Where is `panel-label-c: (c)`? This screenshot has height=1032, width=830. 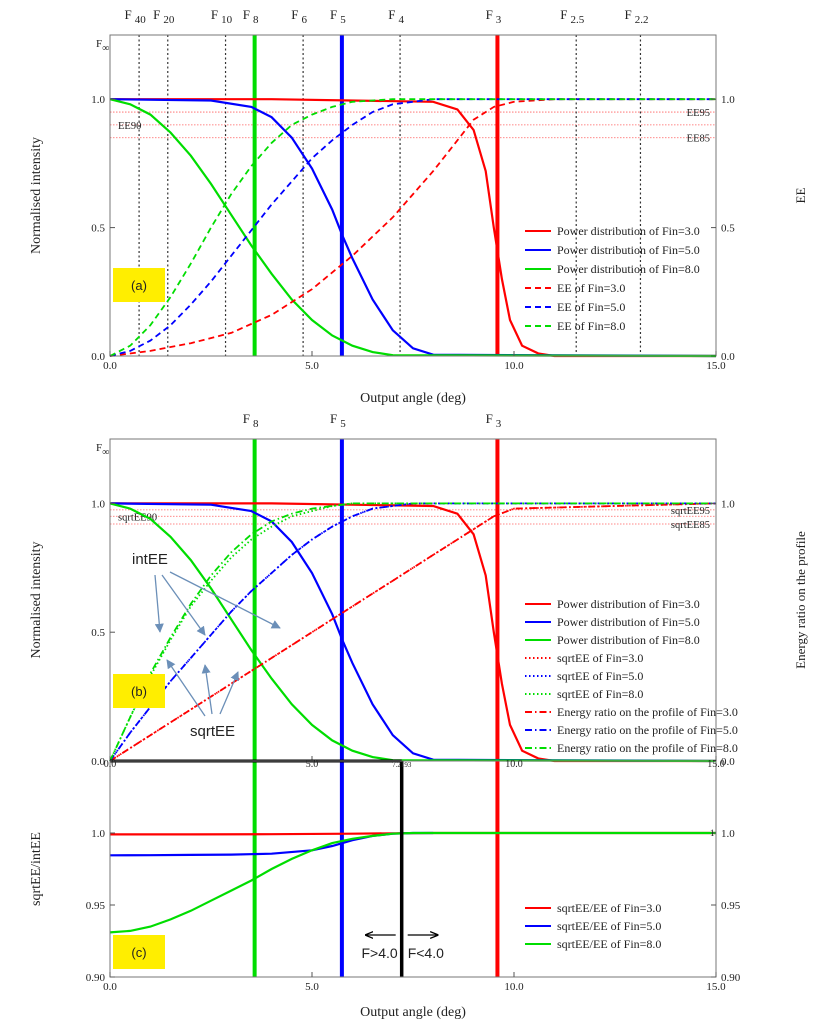
panel-label-c: (c) is located at coordinates (138, 952).